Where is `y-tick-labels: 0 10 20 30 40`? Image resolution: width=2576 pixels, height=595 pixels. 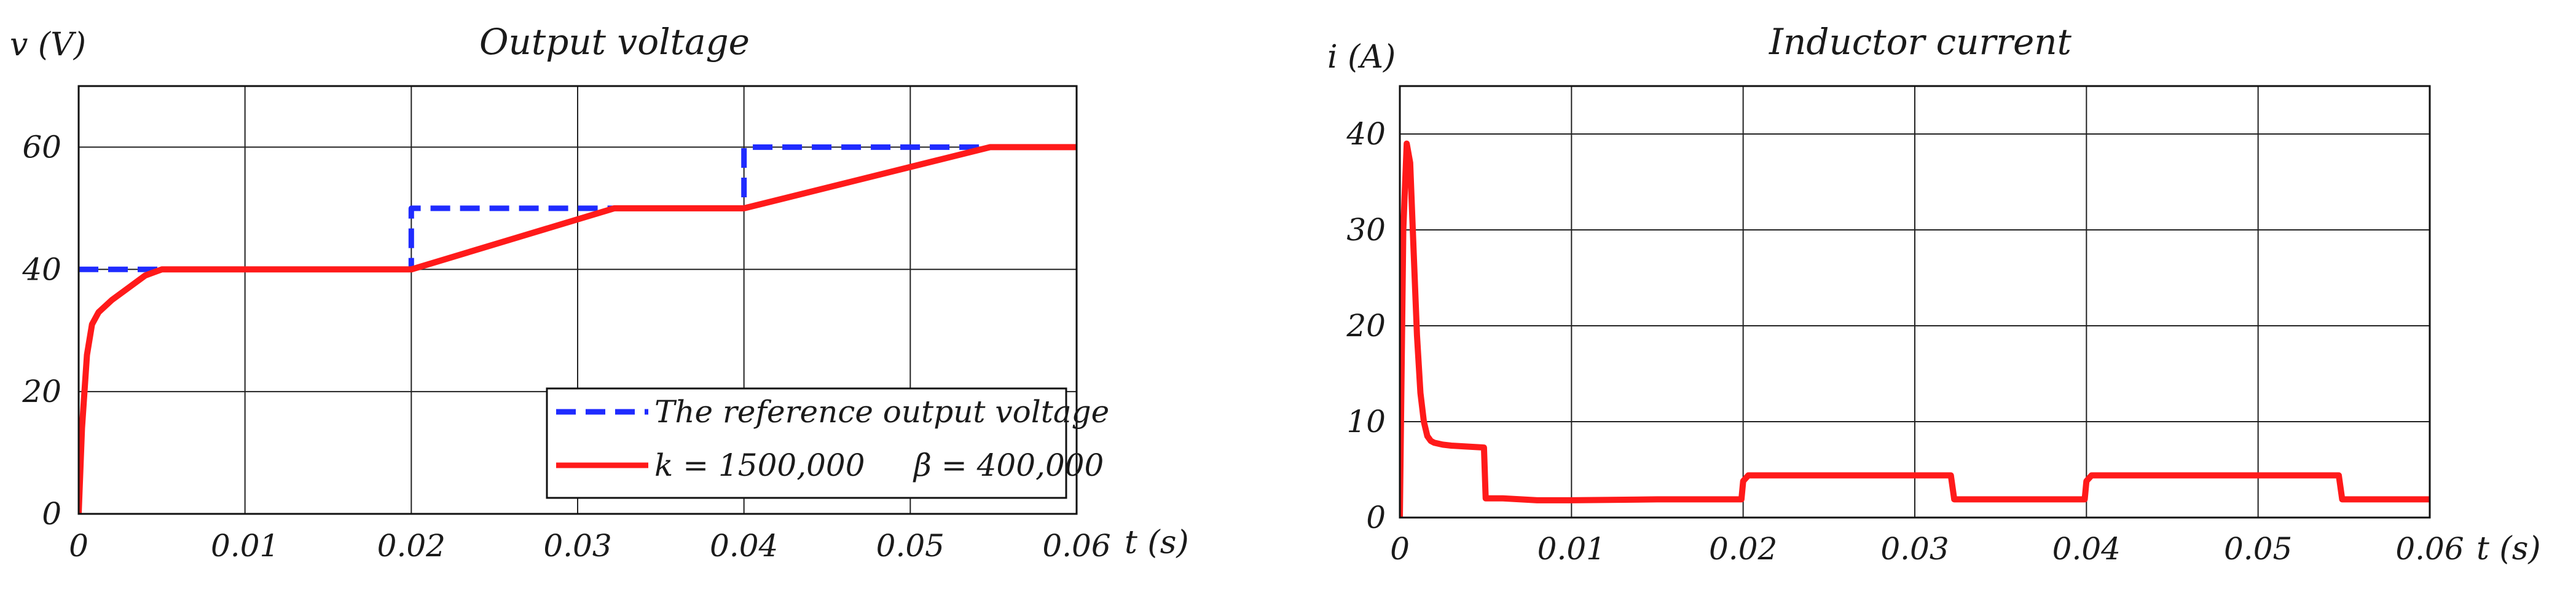
y-tick-labels: 0 10 20 30 40 is located at coordinates (1366, 325).